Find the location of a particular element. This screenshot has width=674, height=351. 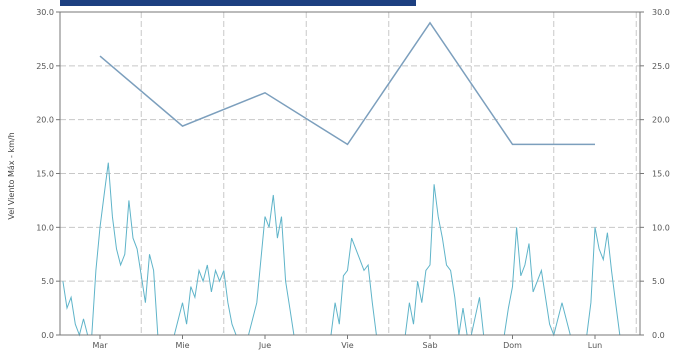

x-tick-label: Mar is located at coordinates (100, 345).